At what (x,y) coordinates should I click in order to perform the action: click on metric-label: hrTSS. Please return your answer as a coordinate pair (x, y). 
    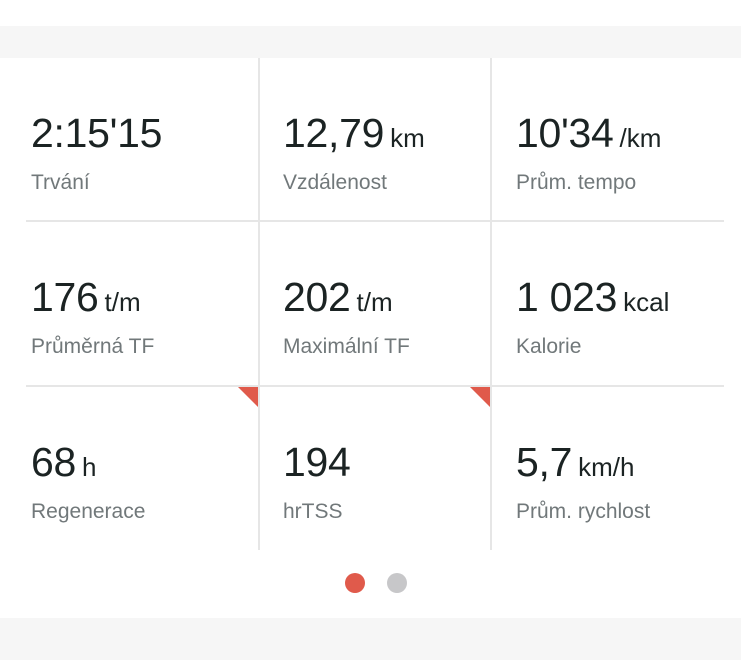
    Looking at the image, I should click on (313, 511).